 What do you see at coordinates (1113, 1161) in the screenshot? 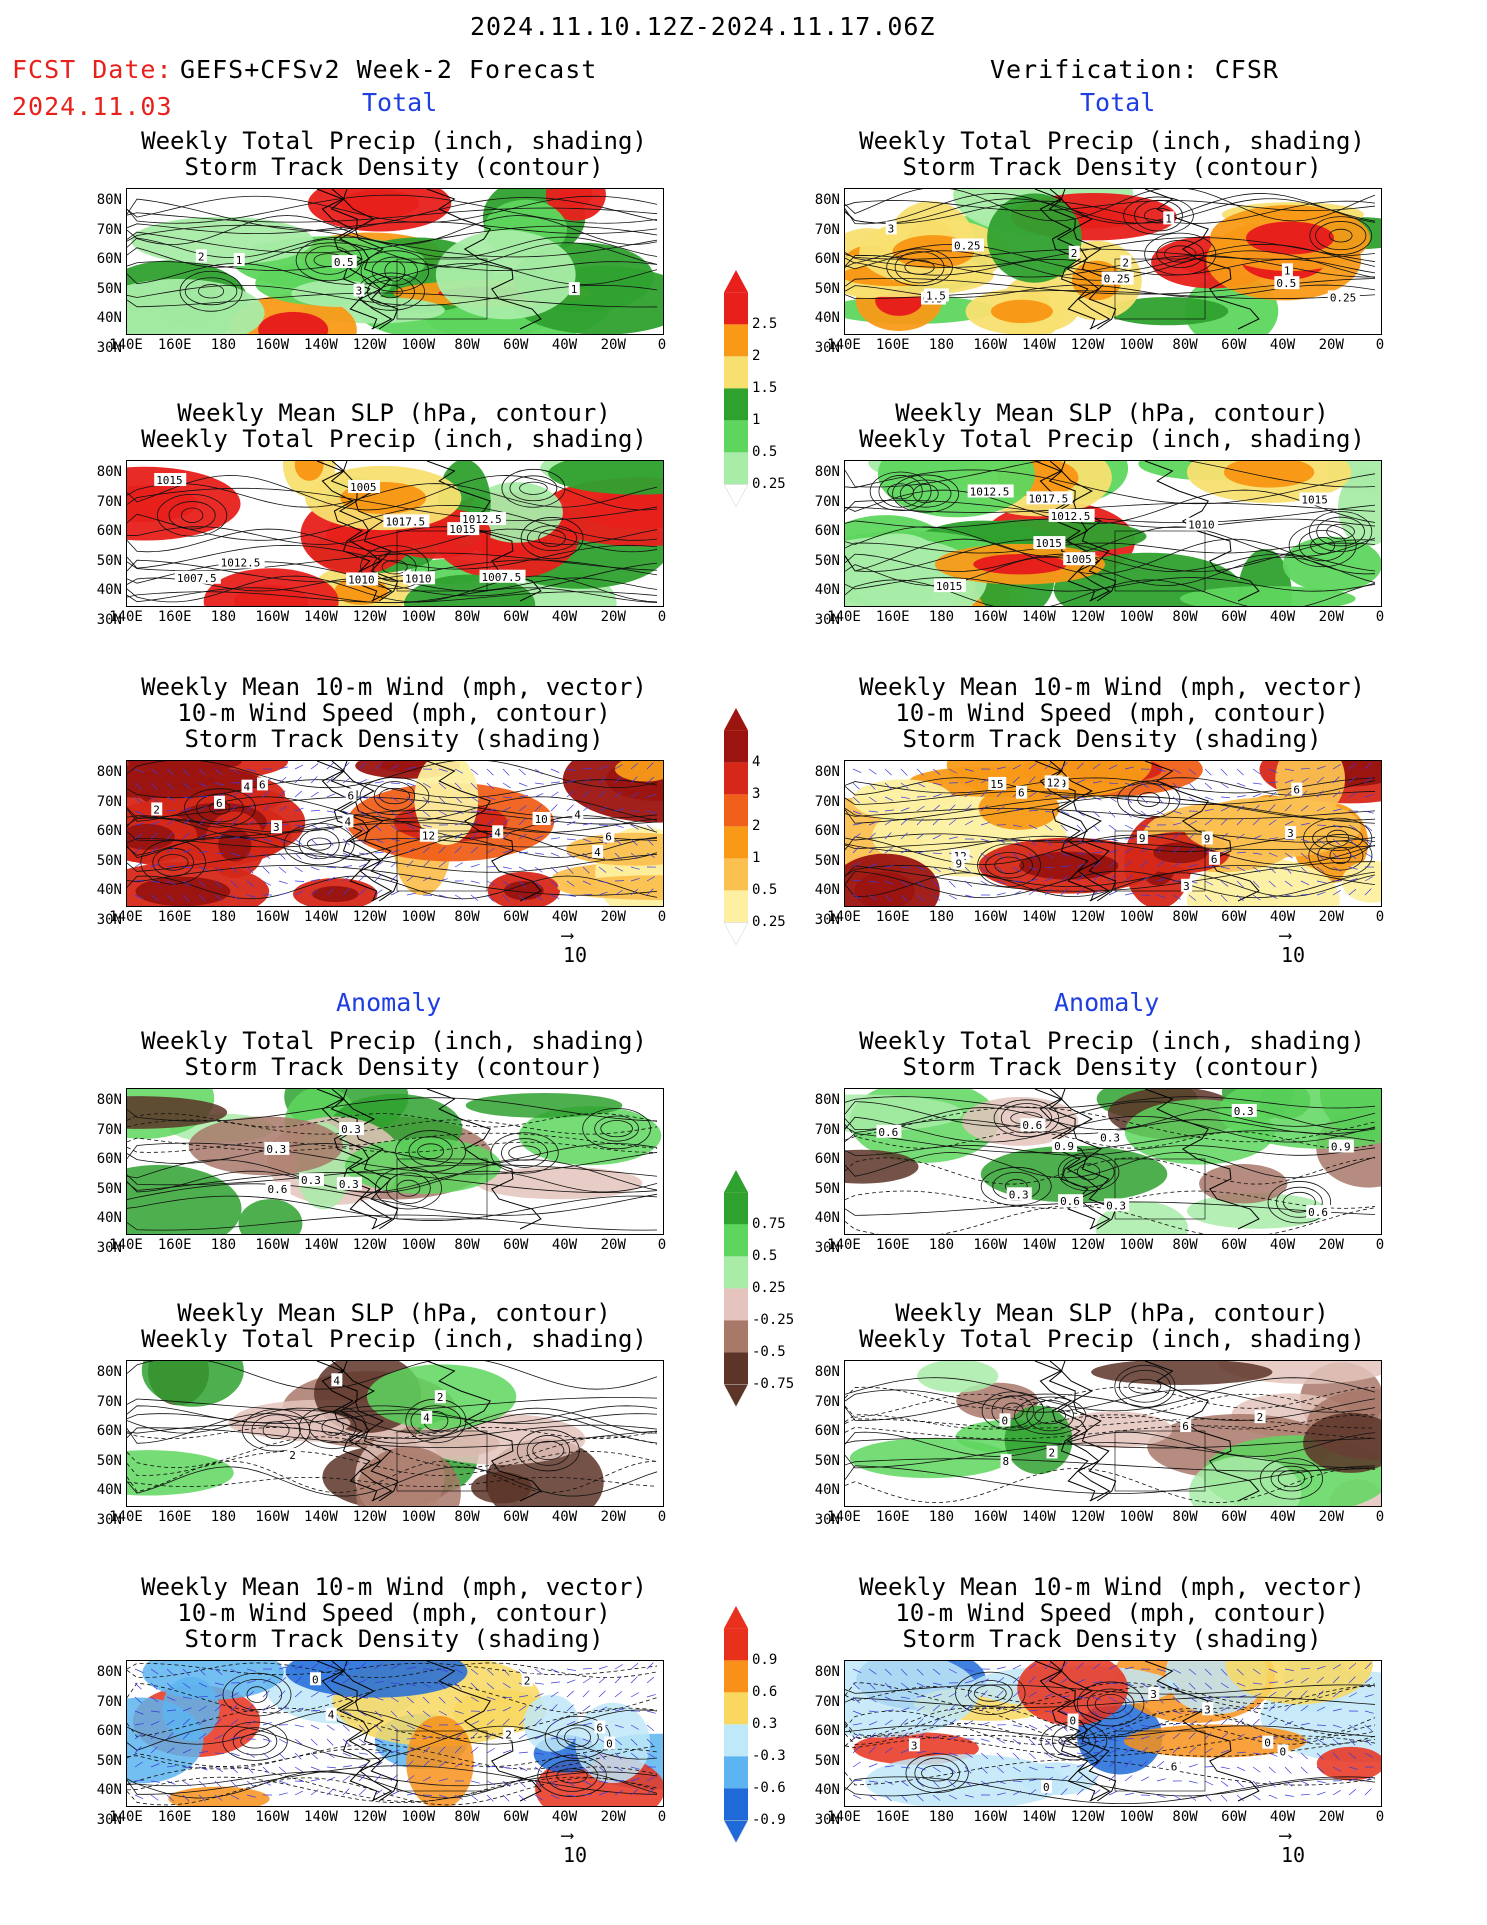
I see `map-image: 0.60.30.30.9 0.90.60.6 0.30.60.3` at bounding box center [1113, 1161].